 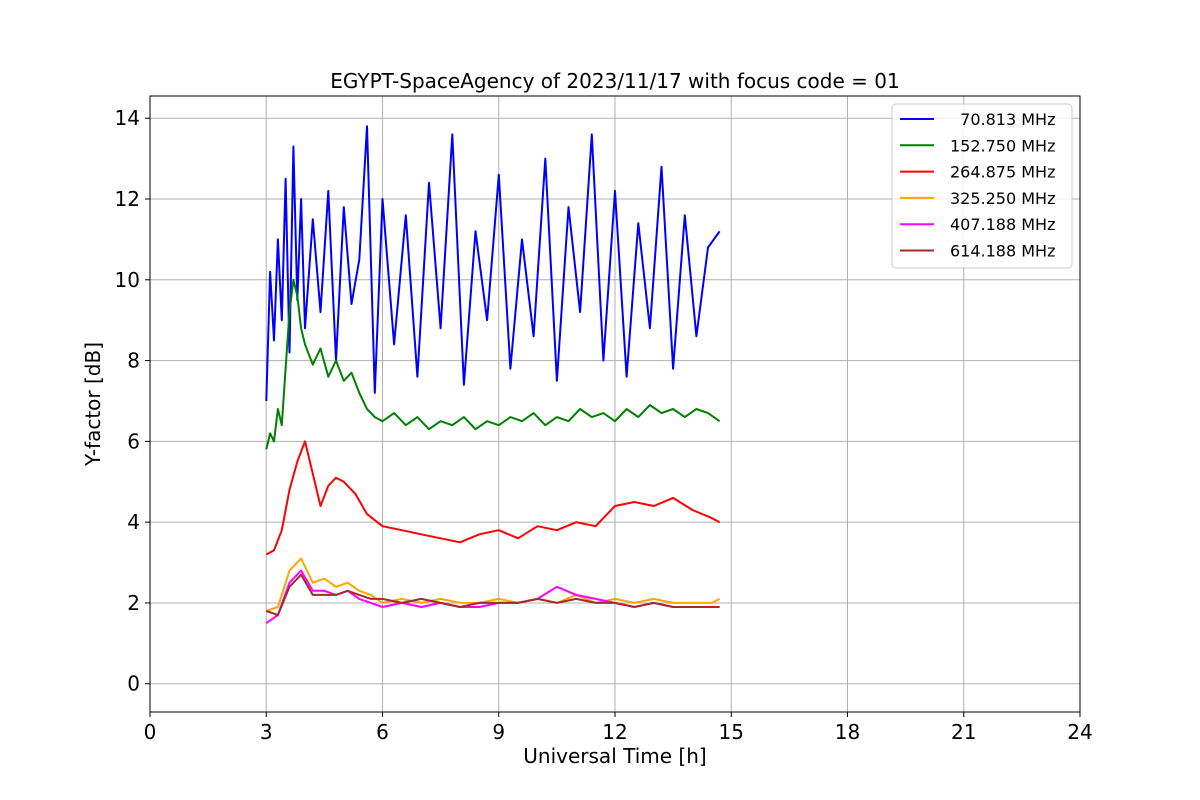 I want to click on x-tick-label: 6, so click(x=382, y=732).